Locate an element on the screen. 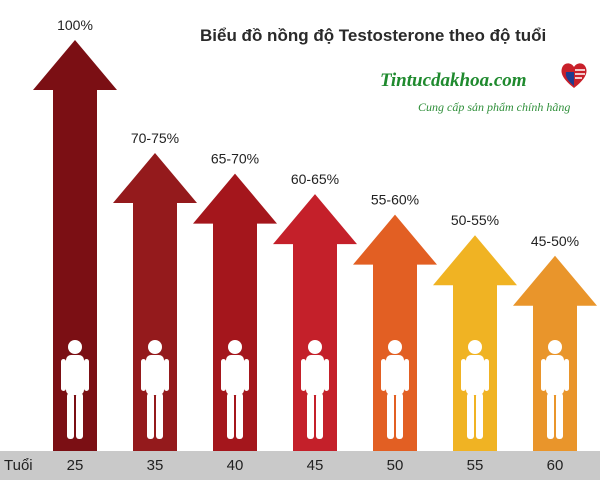  data-label-40: 65-70% is located at coordinates (235, 159).